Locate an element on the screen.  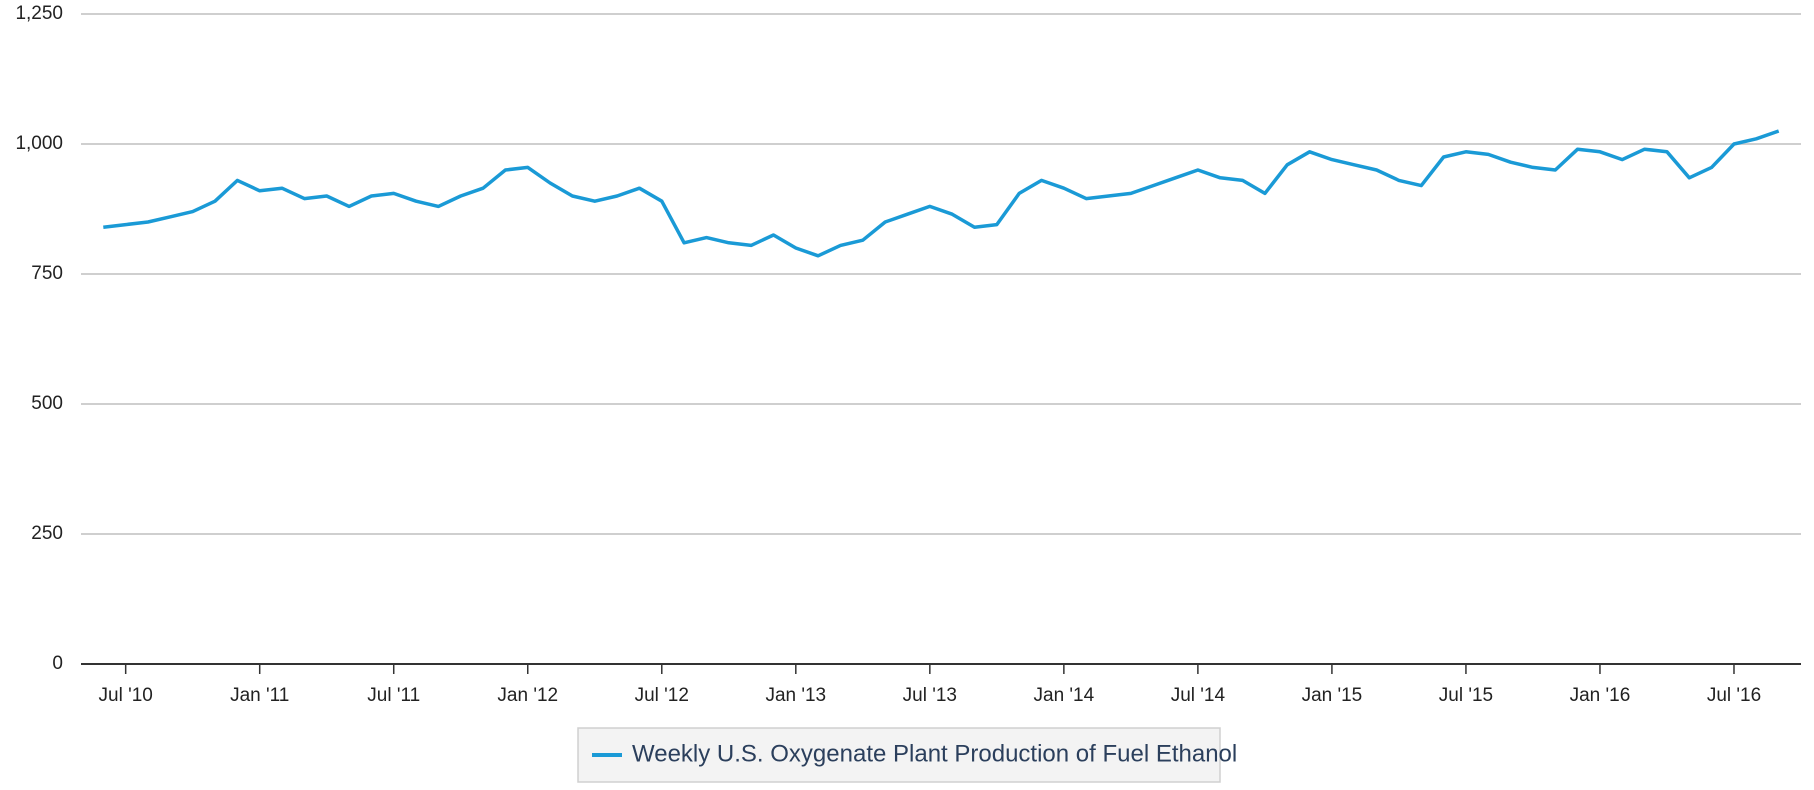
x-tick-label: Jul '14 is located at coordinates (1198, 695).